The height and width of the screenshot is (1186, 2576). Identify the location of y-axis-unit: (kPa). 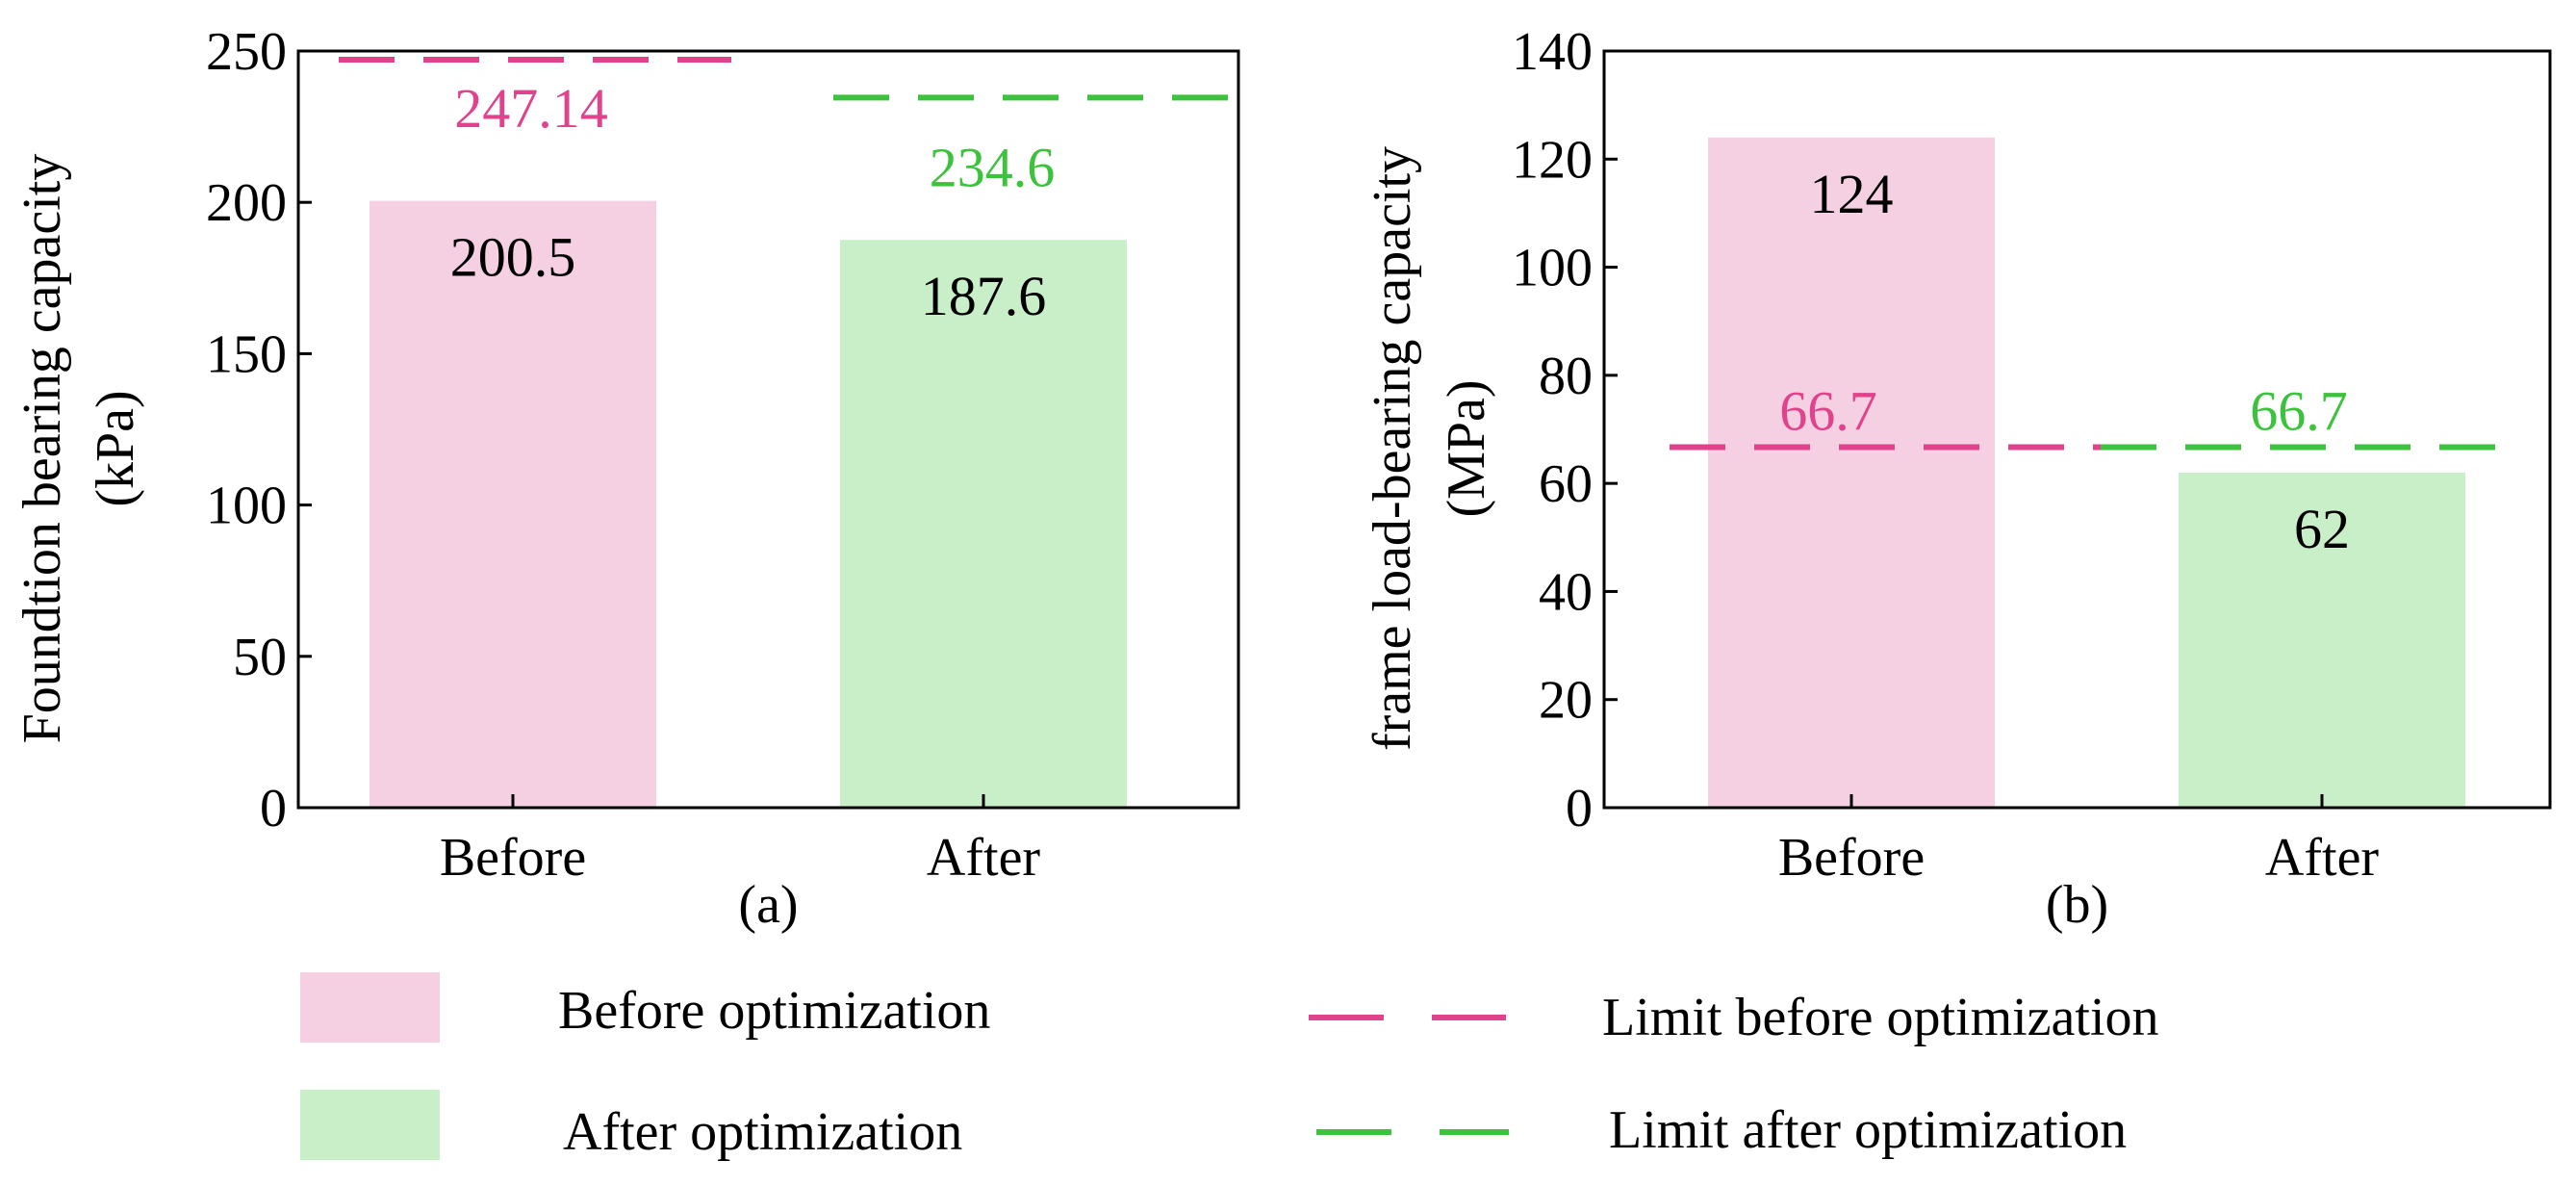
(115, 448).